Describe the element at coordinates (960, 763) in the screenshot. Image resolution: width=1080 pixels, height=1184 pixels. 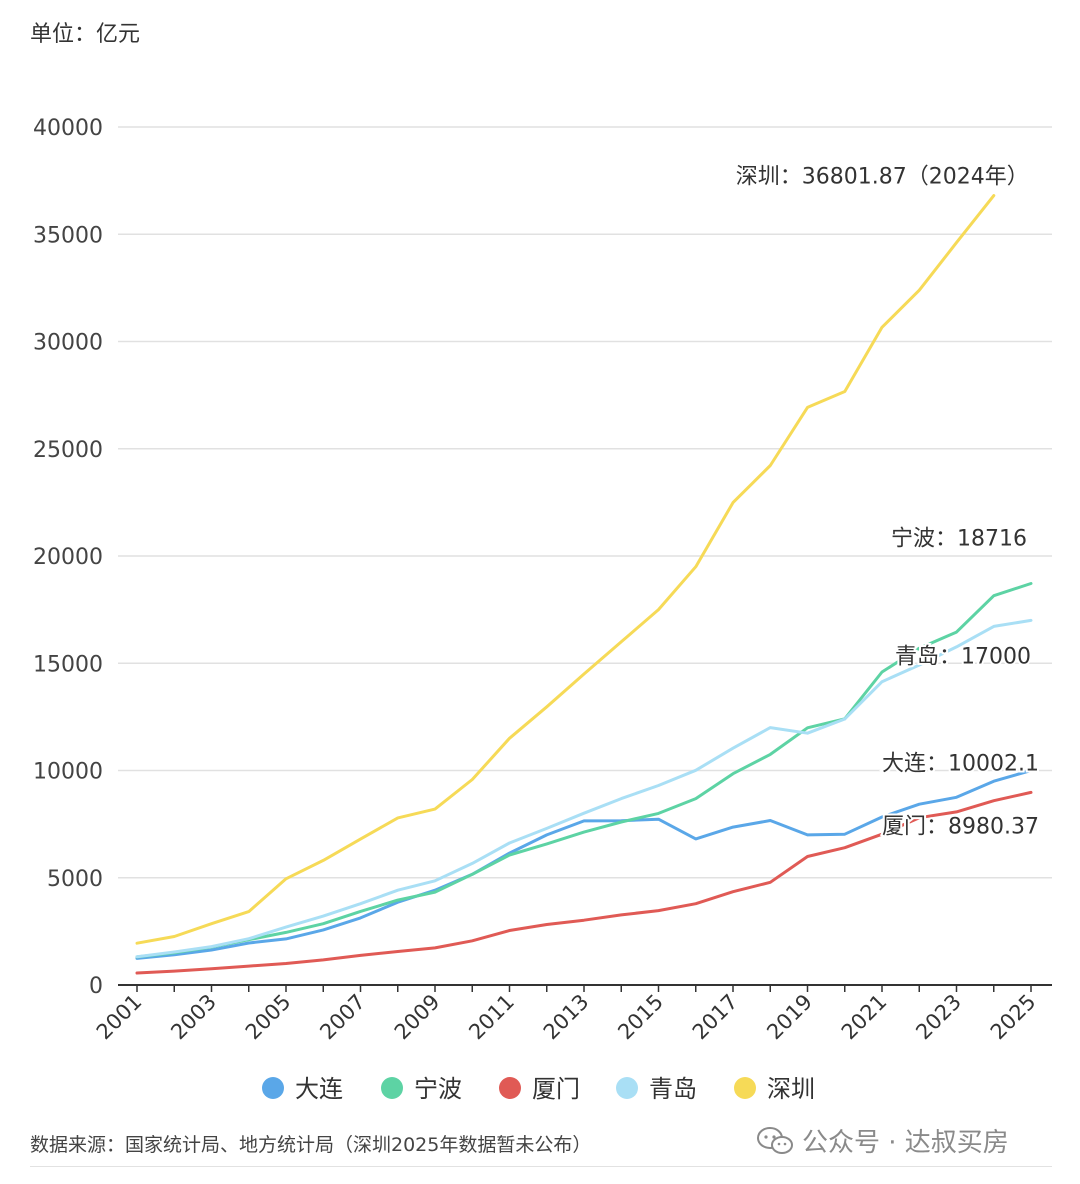
I see `annotation-label: 大连：10002.1` at that location.